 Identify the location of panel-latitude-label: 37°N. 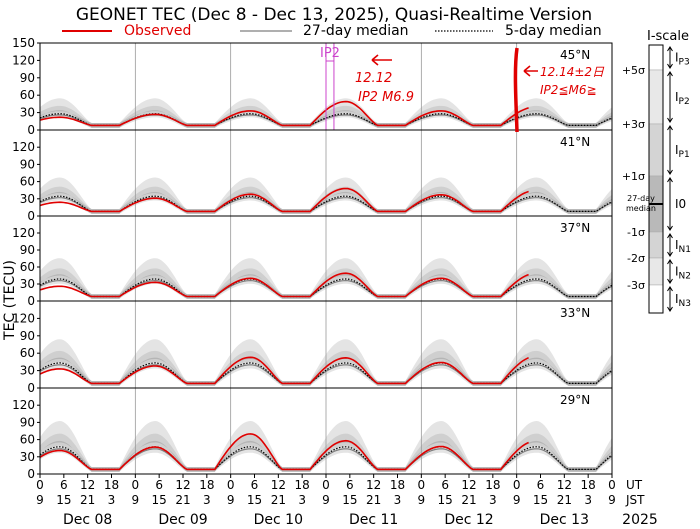
(575, 228).